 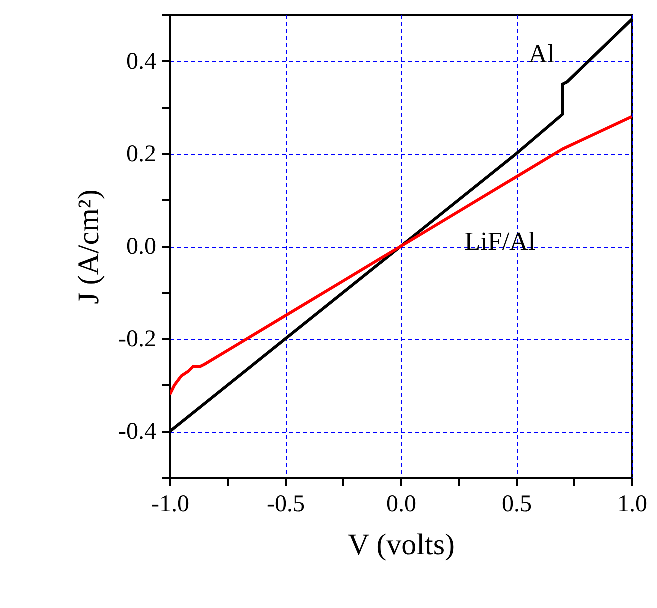 What do you see at coordinates (137, 339) in the screenshot?
I see `y-tick-label: -0.2` at bounding box center [137, 339].